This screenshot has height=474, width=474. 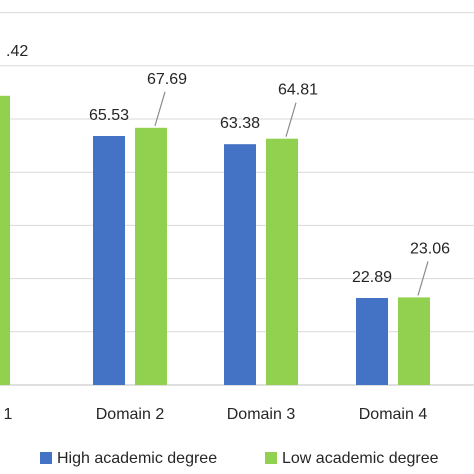 What do you see at coordinates (46, 458) in the screenshot?
I see `legend-swatch-high` at bounding box center [46, 458].